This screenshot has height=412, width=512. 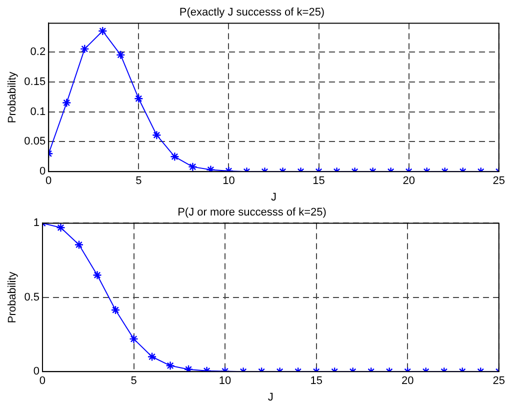 I want to click on chart-title: P(exactly J successs of k=25), so click(x=252, y=12).